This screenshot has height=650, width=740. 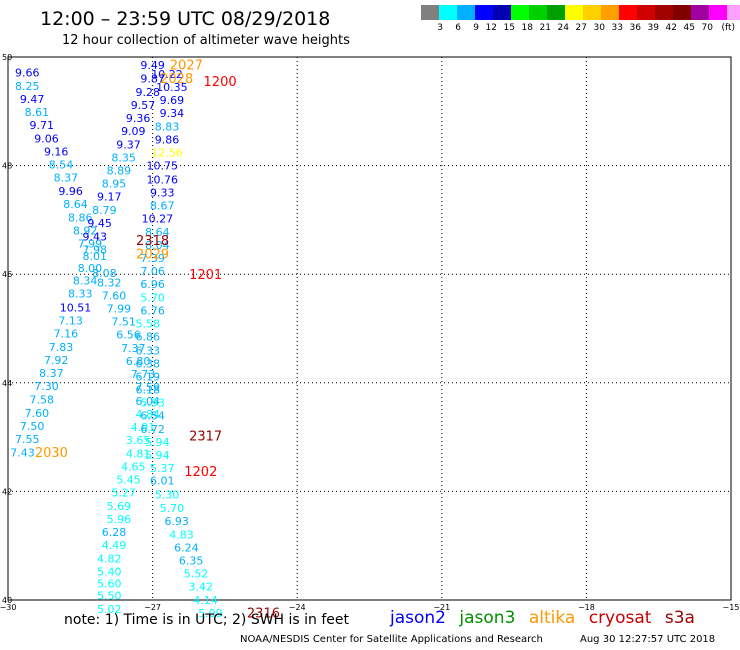 I want to click on wave-height-value: 6.76, so click(x=152, y=311).